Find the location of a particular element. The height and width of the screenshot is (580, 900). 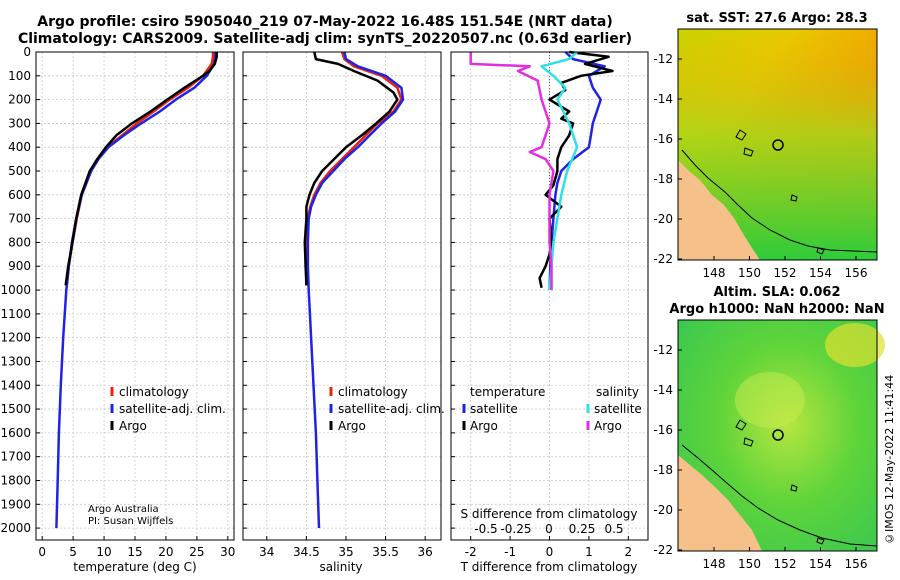

salinity-legend: climatology satellite-adj. clim. Argo is located at coordinates (387, 409).